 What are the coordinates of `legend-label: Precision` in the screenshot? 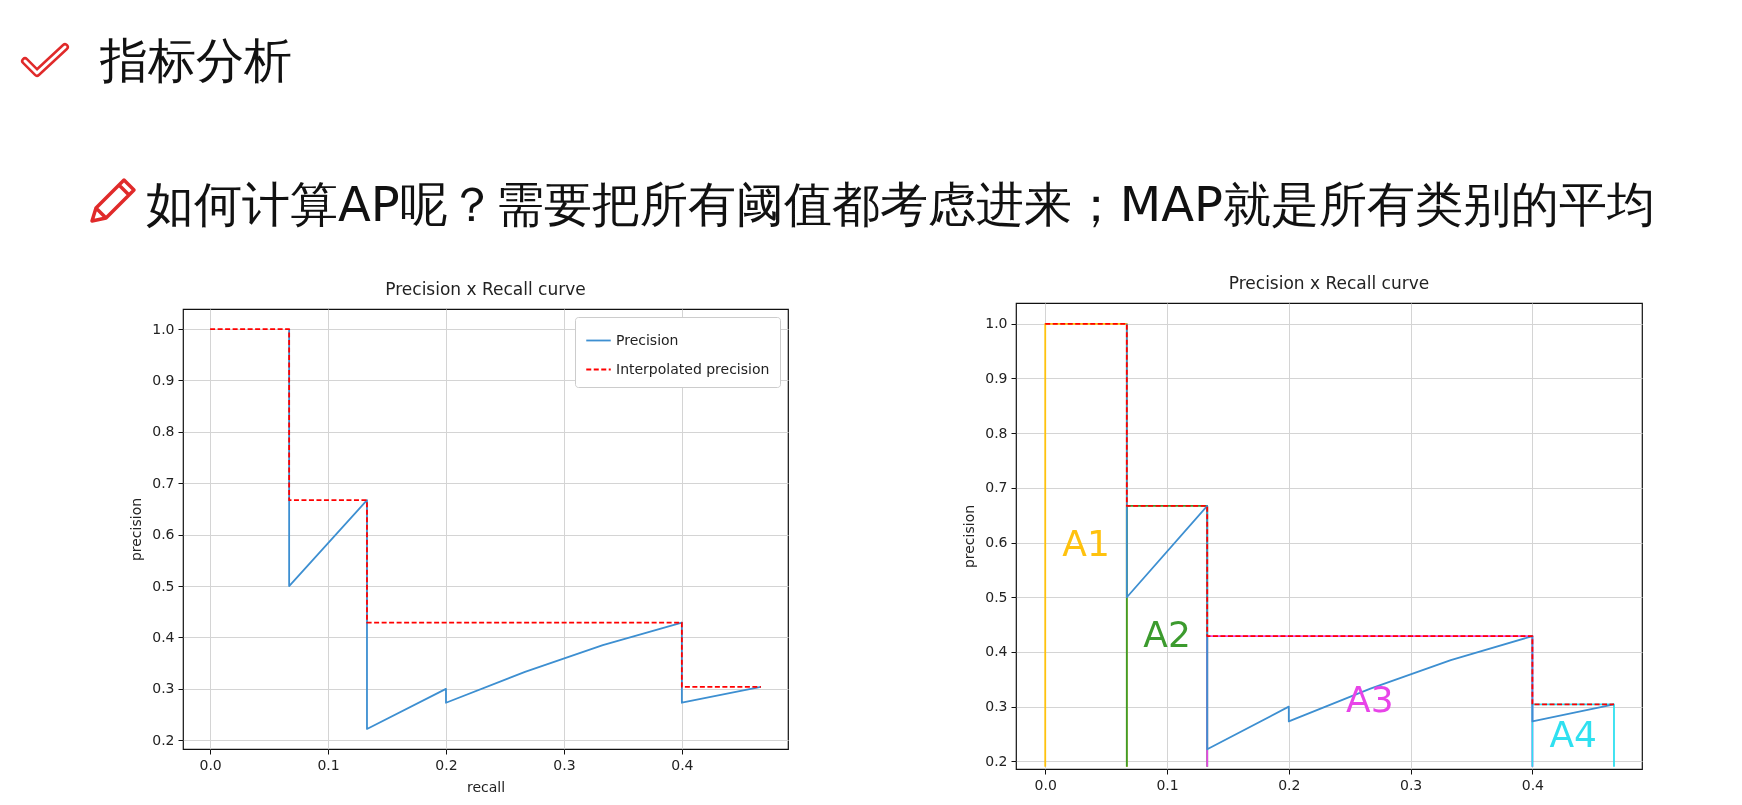 It's located at (647, 339).